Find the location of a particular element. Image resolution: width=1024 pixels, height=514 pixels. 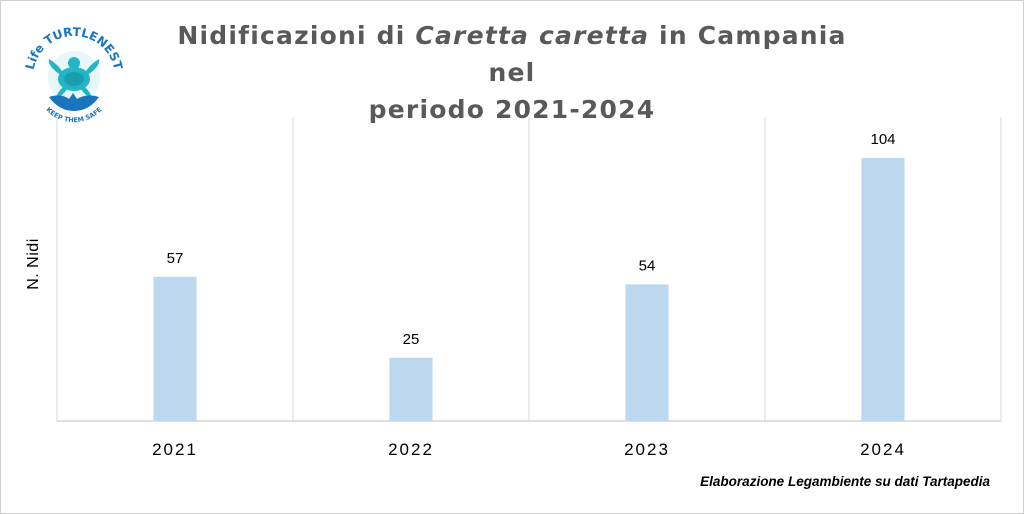

data-label-2022: 25 is located at coordinates (411, 339).